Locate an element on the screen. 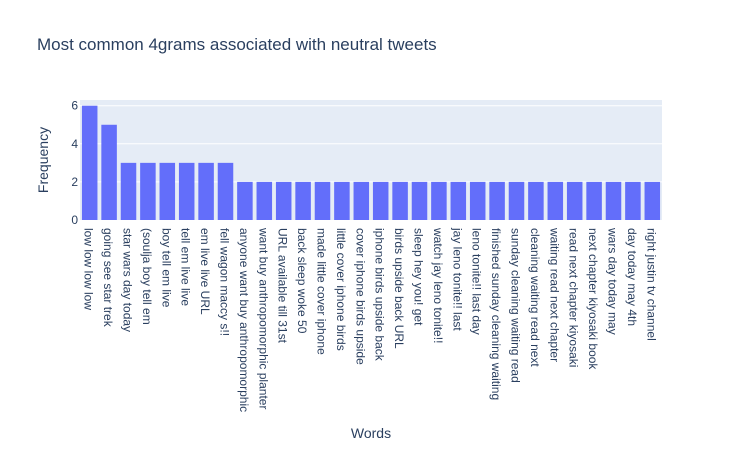  x-tick-label: back sleep woke 50 is located at coordinates (302, 281).